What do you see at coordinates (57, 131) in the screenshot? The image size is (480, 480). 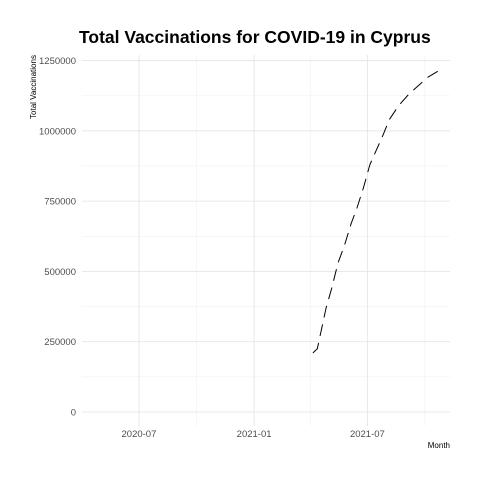 I see `y-tick-label: 1000000` at bounding box center [57, 131].